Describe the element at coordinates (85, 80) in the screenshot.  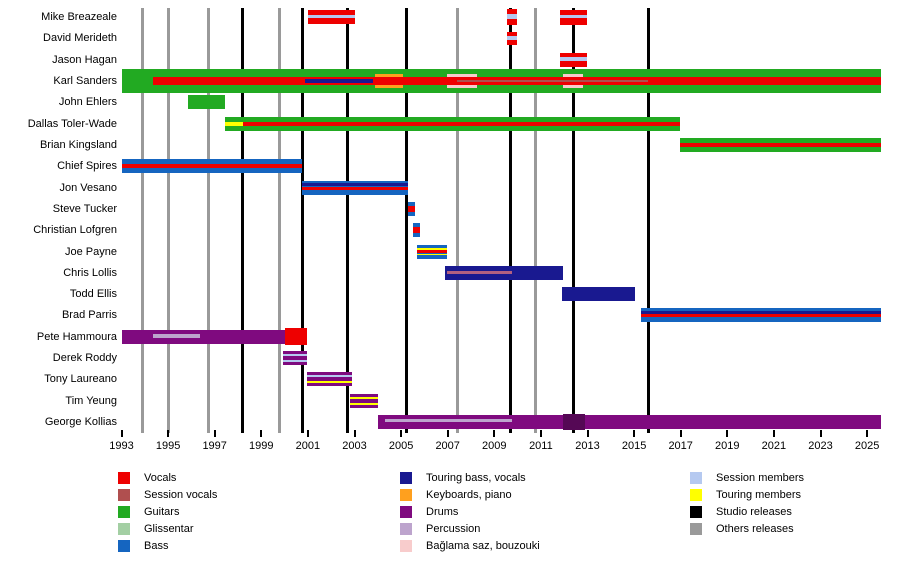
I see `member-label: Karl Sanders` at that location.